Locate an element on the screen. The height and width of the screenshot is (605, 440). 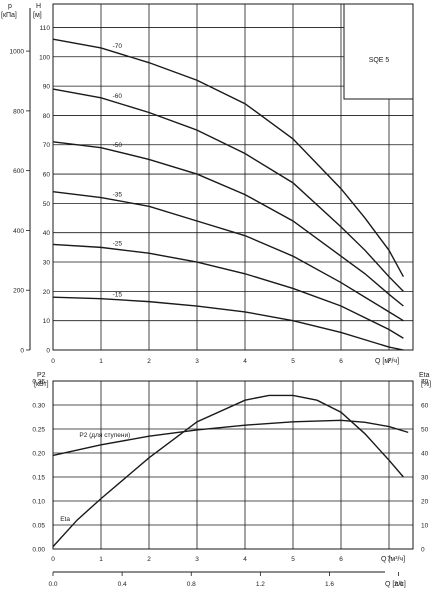
top-x-tick-label: 7 is located at coordinates (389, 361).